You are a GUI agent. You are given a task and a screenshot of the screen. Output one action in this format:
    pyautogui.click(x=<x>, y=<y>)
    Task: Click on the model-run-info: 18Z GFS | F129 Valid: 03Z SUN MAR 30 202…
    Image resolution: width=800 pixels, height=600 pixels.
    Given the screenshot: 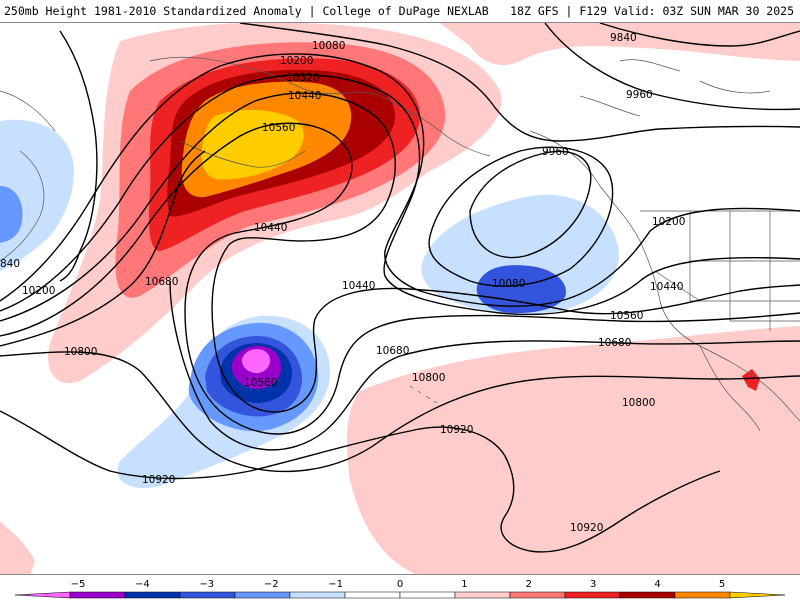 What is the action you would take?
    pyautogui.click(x=652, y=11)
    